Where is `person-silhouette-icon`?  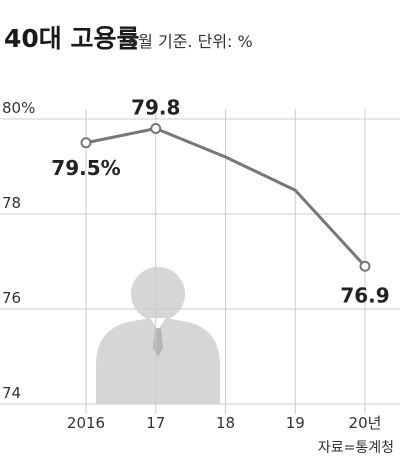
person-silhouette-icon is located at coordinates (158, 335).